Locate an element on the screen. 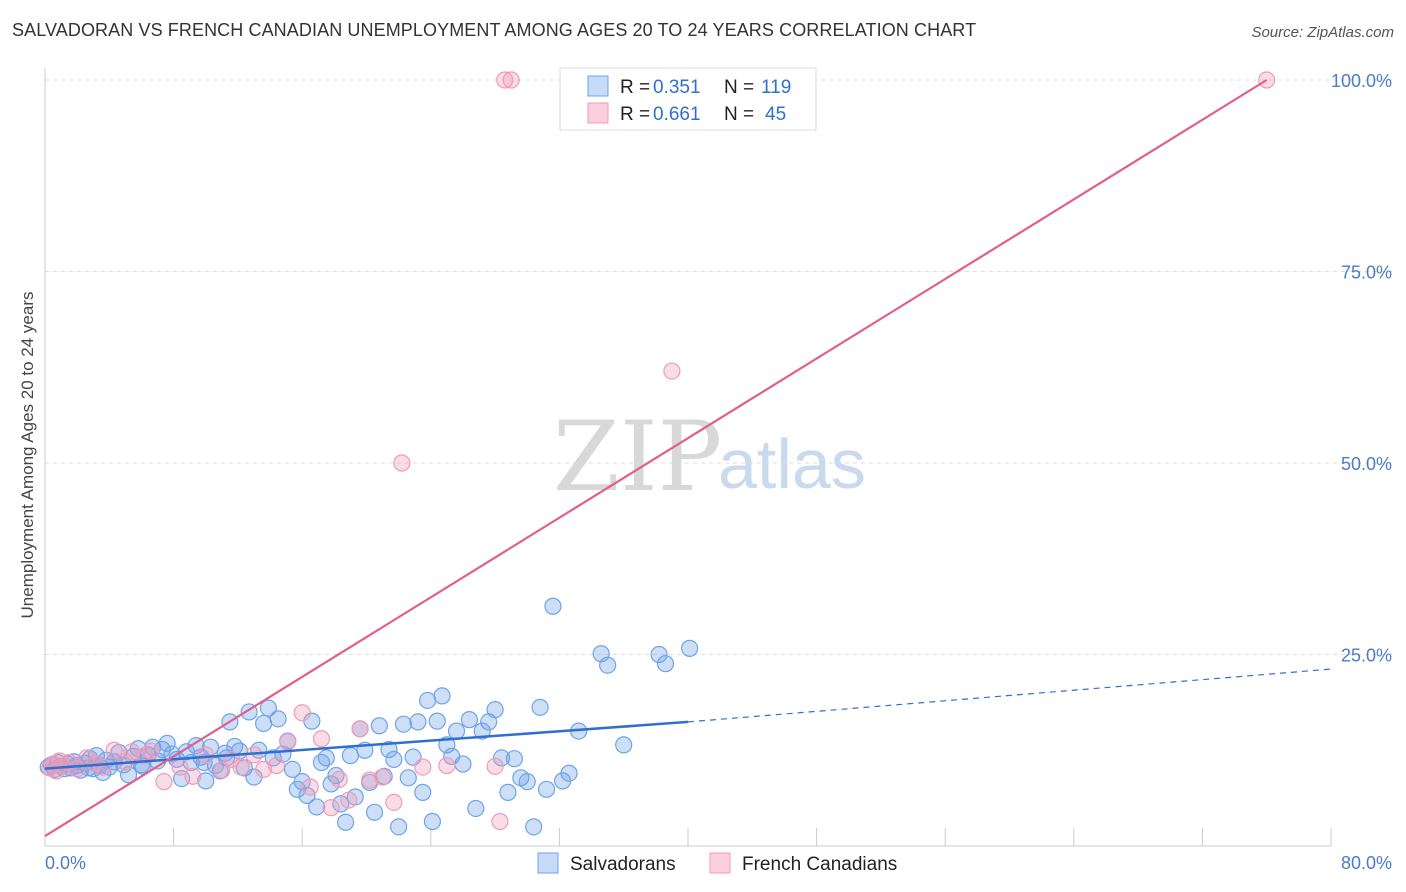  watermark-zip: ZIP is located at coordinates (637, 457).